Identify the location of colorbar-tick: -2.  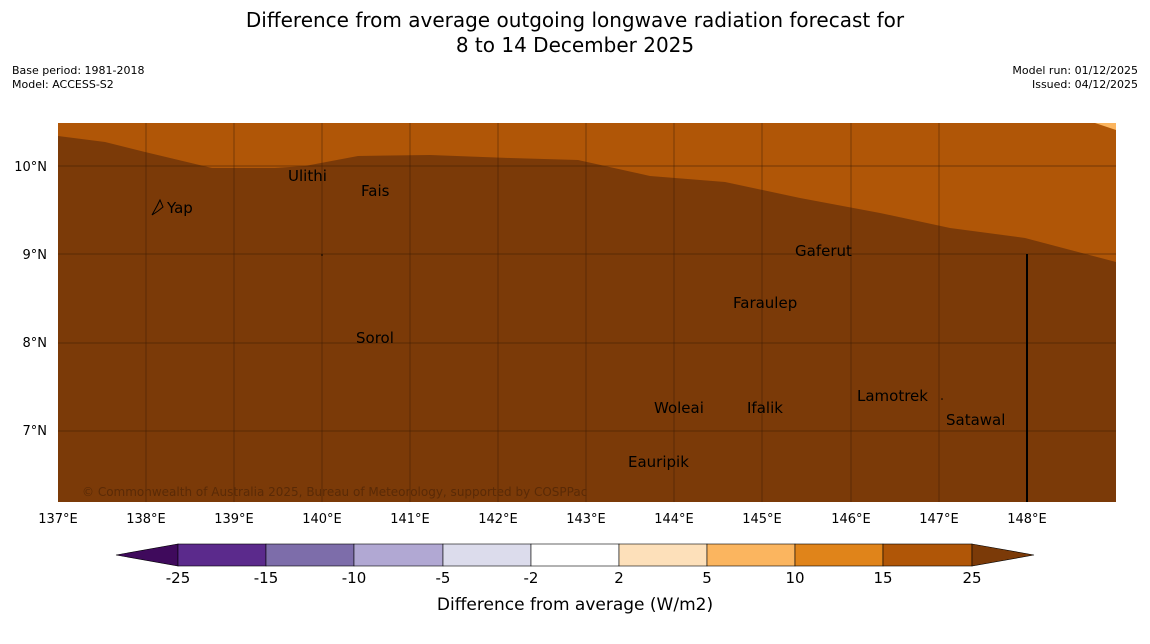
(531, 578).